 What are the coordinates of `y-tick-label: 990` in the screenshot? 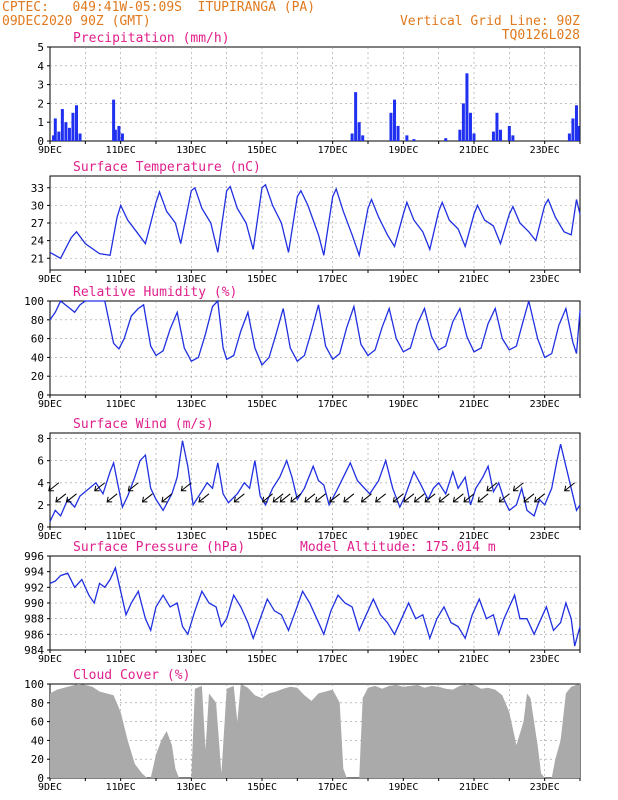 It's located at (34, 603).